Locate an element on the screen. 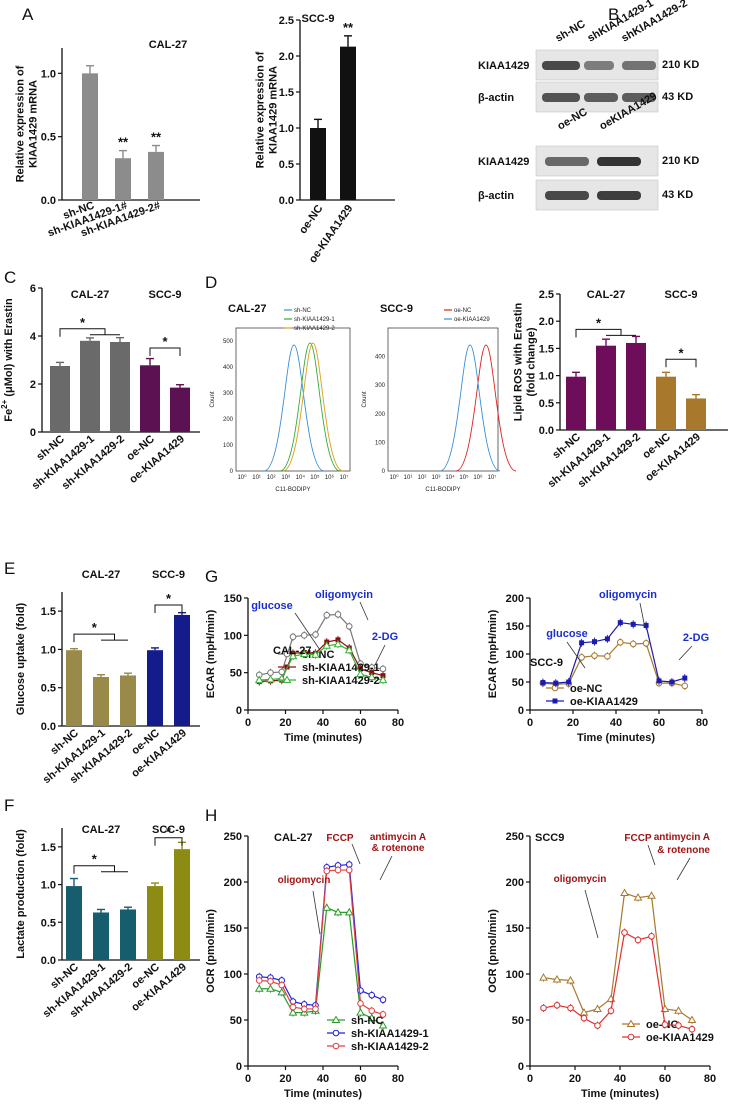 The width and height of the screenshot is (738, 1113). x-tick-label: 20 is located at coordinates (285, 1079).